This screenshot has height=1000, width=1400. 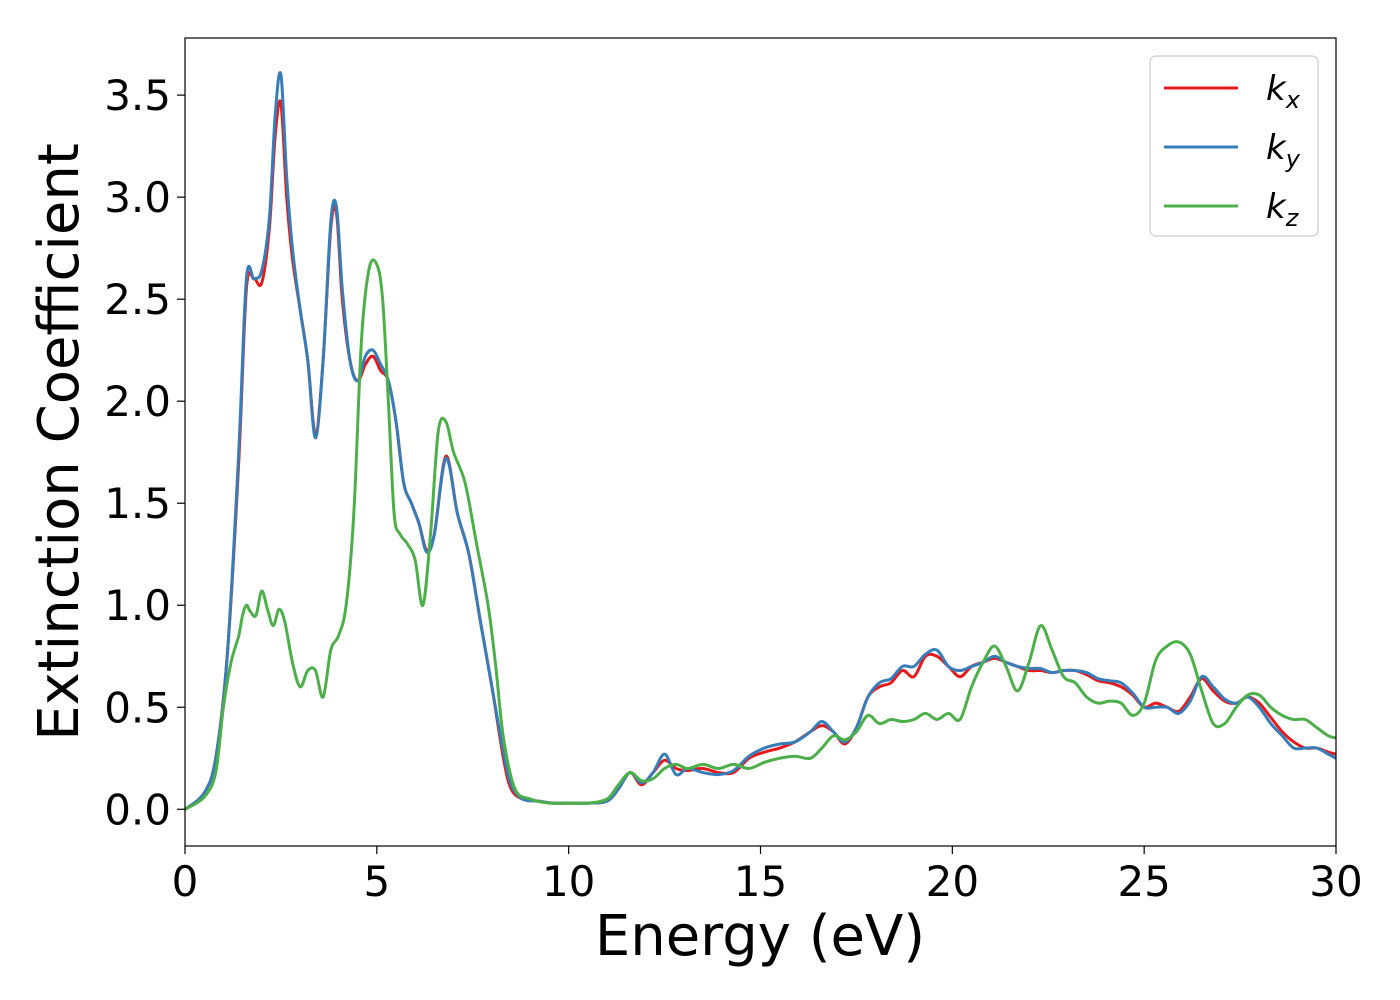 What do you see at coordinates (568, 881) in the screenshot?
I see `x-tick-label: 10` at bounding box center [568, 881].